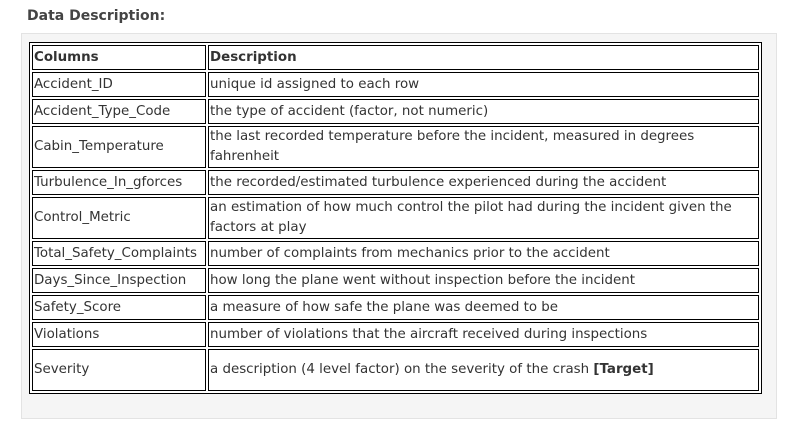  I want to click on column-name: Accident_Type_Code, so click(119, 111).